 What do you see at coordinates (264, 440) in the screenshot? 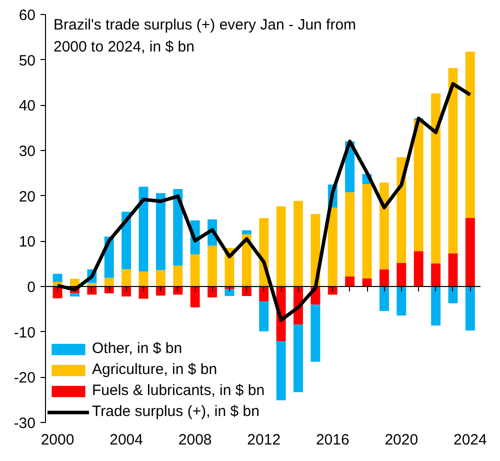
I see `x-tick-label: 2012` at bounding box center [264, 440].